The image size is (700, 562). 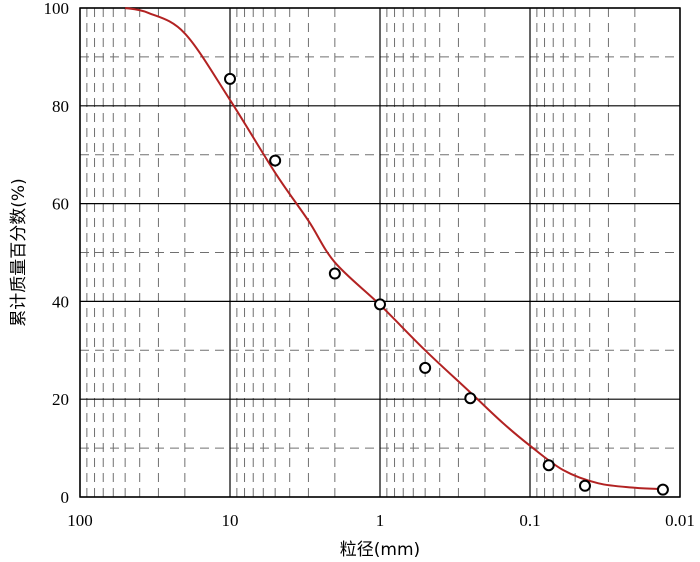 What do you see at coordinates (65, 497) in the screenshot?
I see `y-tick-label: 0` at bounding box center [65, 497].